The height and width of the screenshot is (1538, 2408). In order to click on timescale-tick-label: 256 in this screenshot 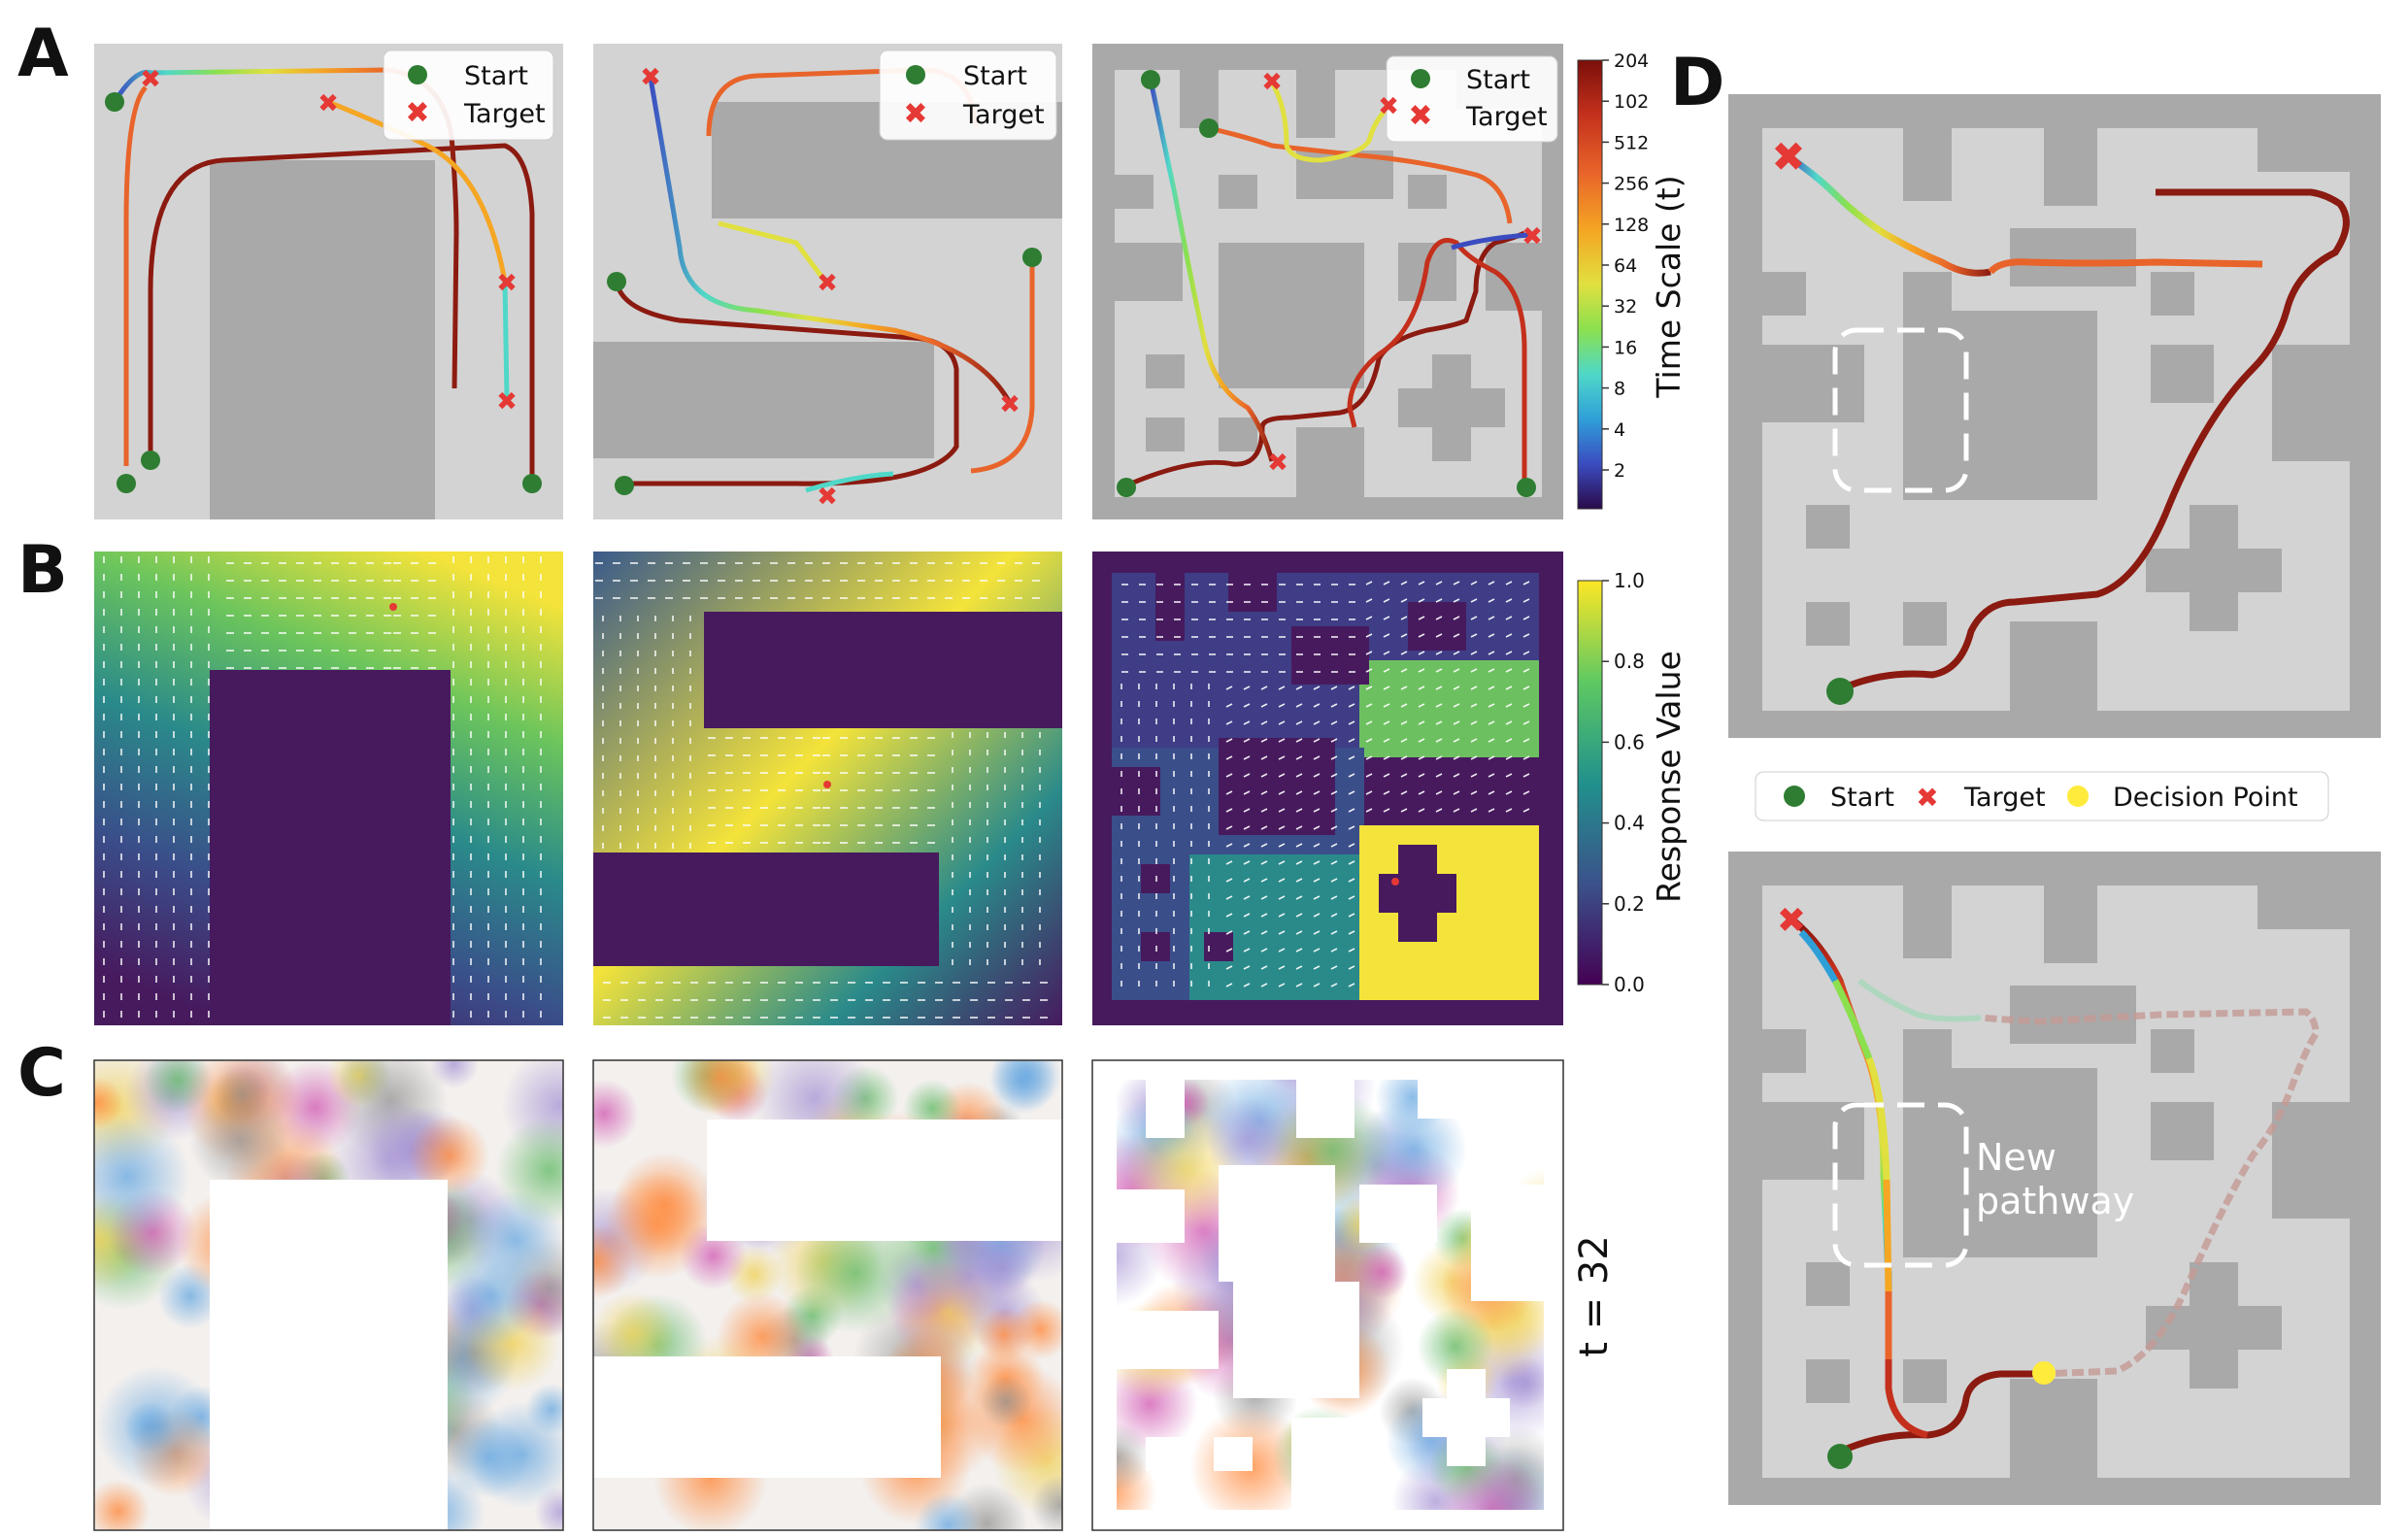, I will do `click(1632, 184)`.